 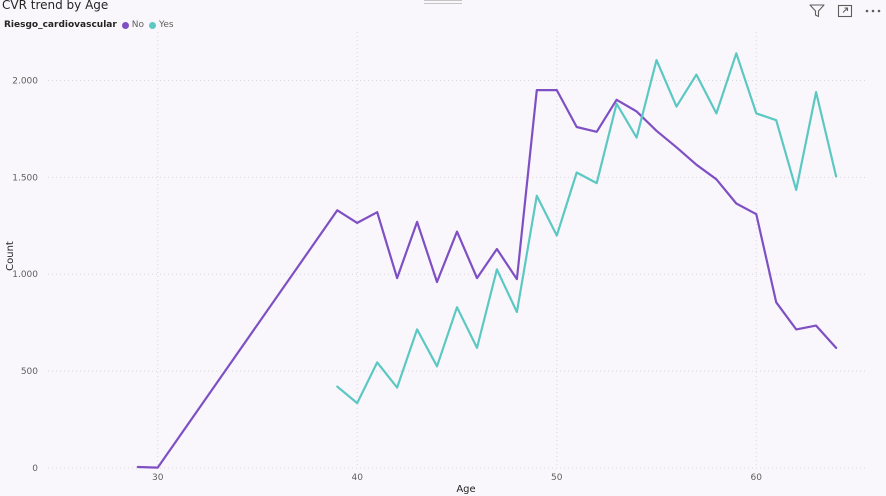 What do you see at coordinates (55, 6) in the screenshot?
I see `visual-title: CVR trend by Age` at bounding box center [55, 6].